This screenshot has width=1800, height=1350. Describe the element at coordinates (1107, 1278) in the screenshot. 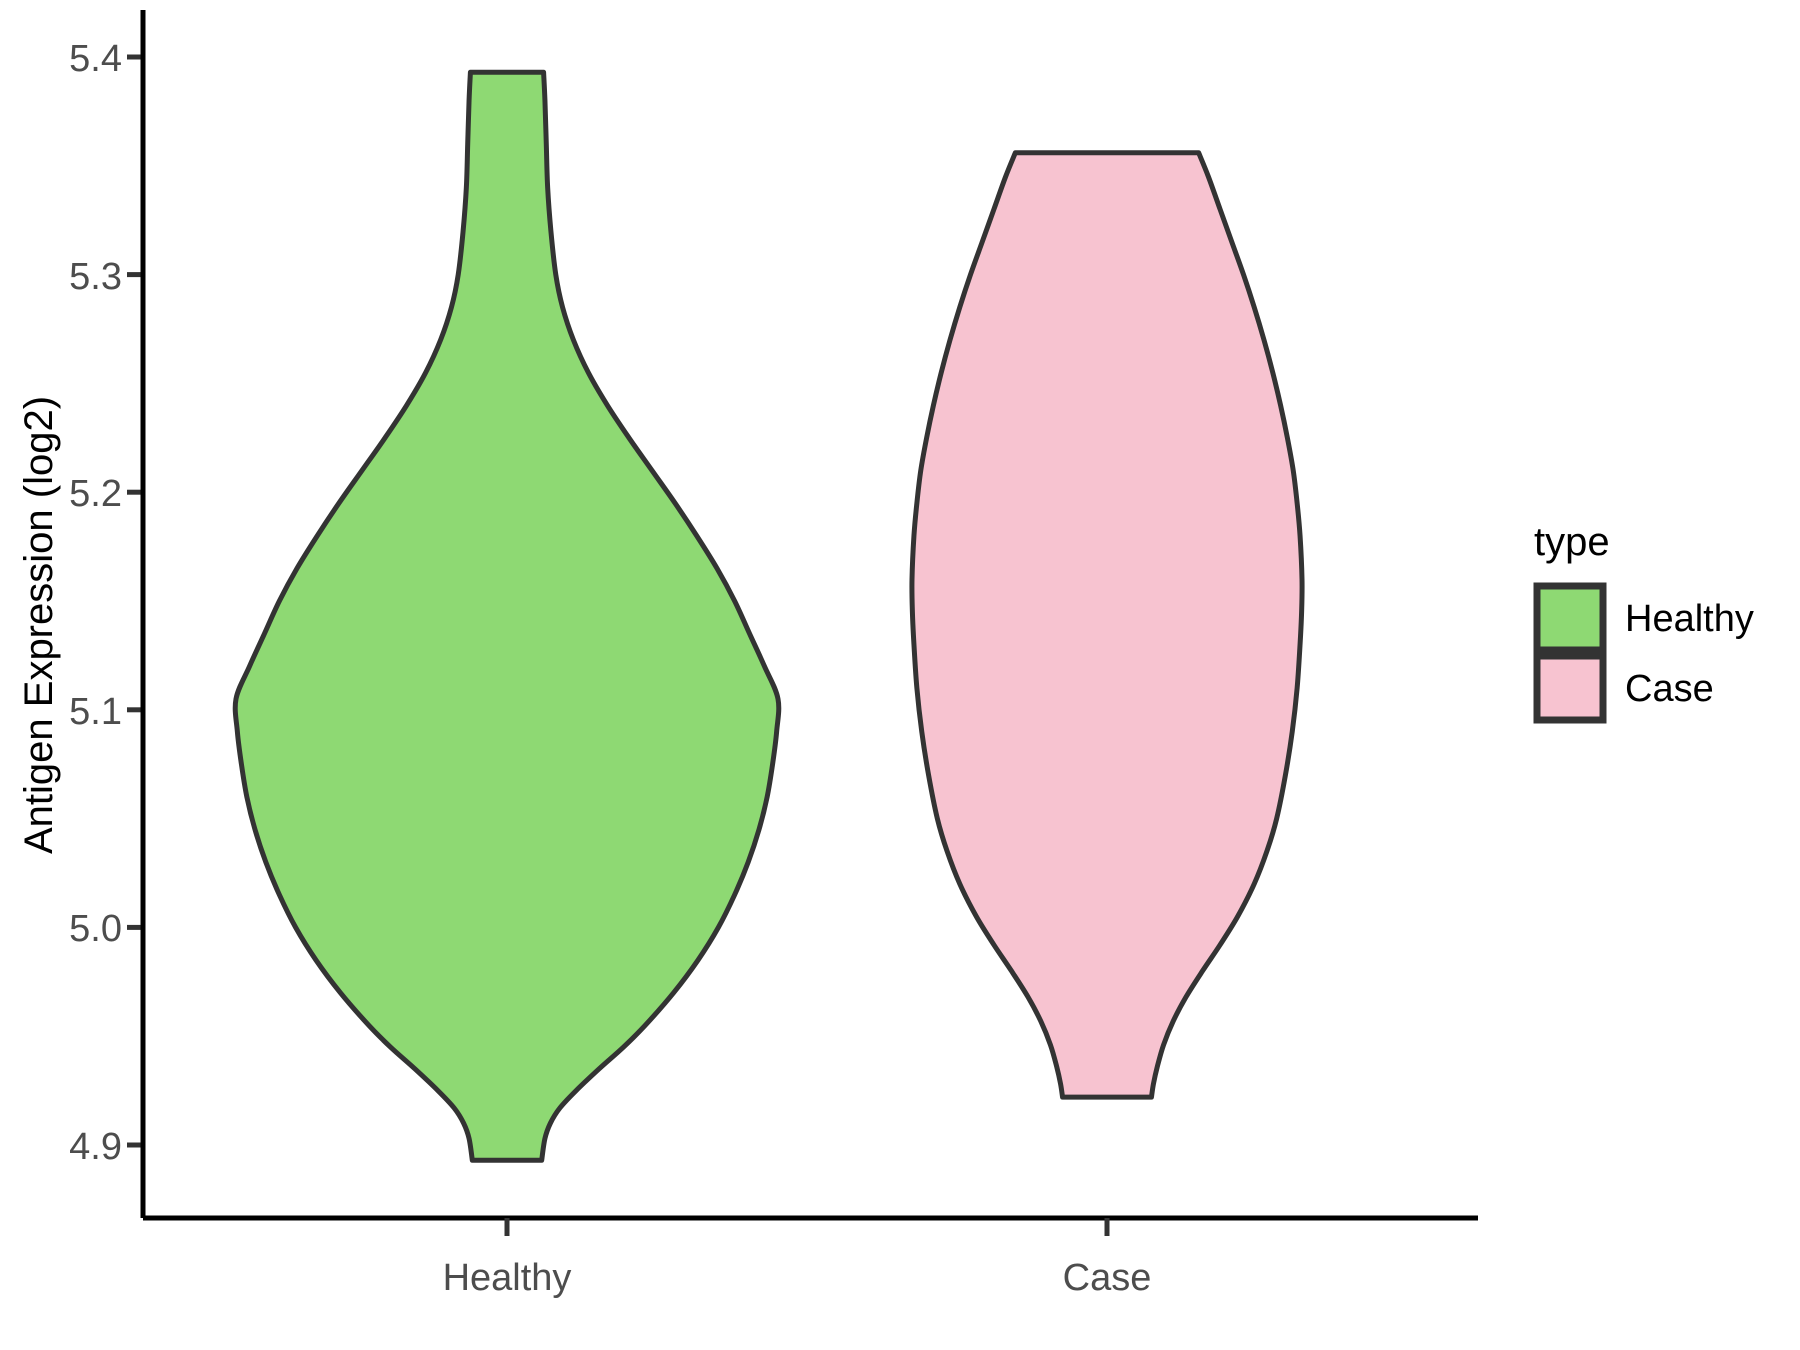

I see `x-tick-label-case: Case` at that location.